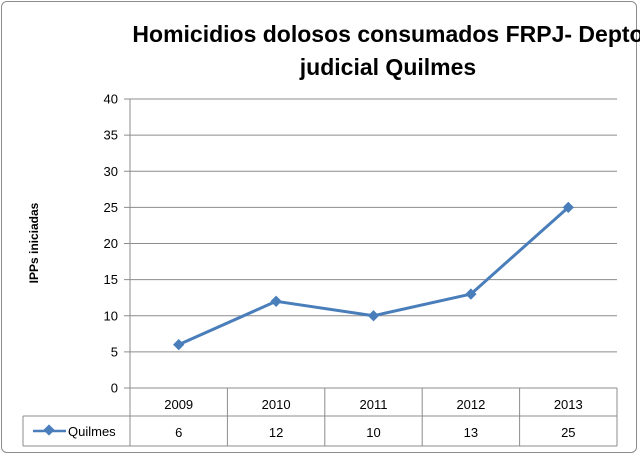 This screenshot has height=456, width=640. What do you see at coordinates (111, 171) in the screenshot?
I see `y-tick-label: 30` at bounding box center [111, 171].